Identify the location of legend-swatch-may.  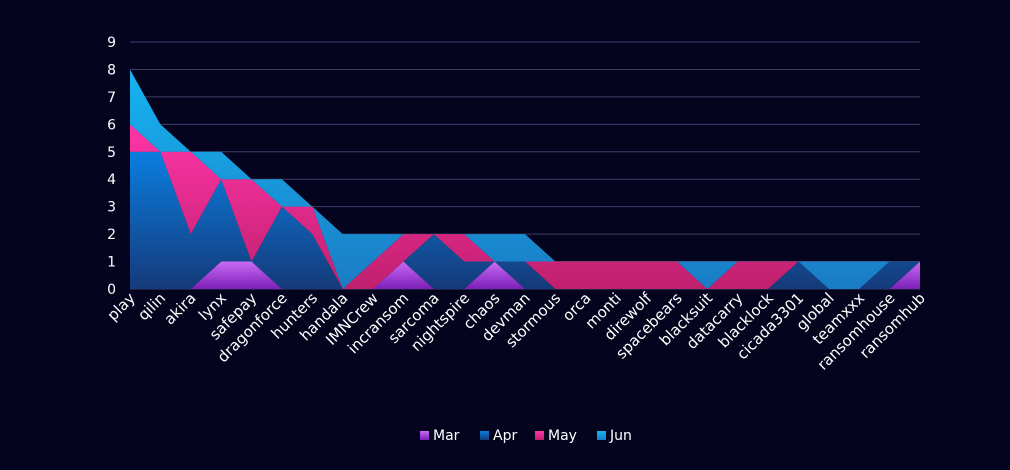
(539, 435).